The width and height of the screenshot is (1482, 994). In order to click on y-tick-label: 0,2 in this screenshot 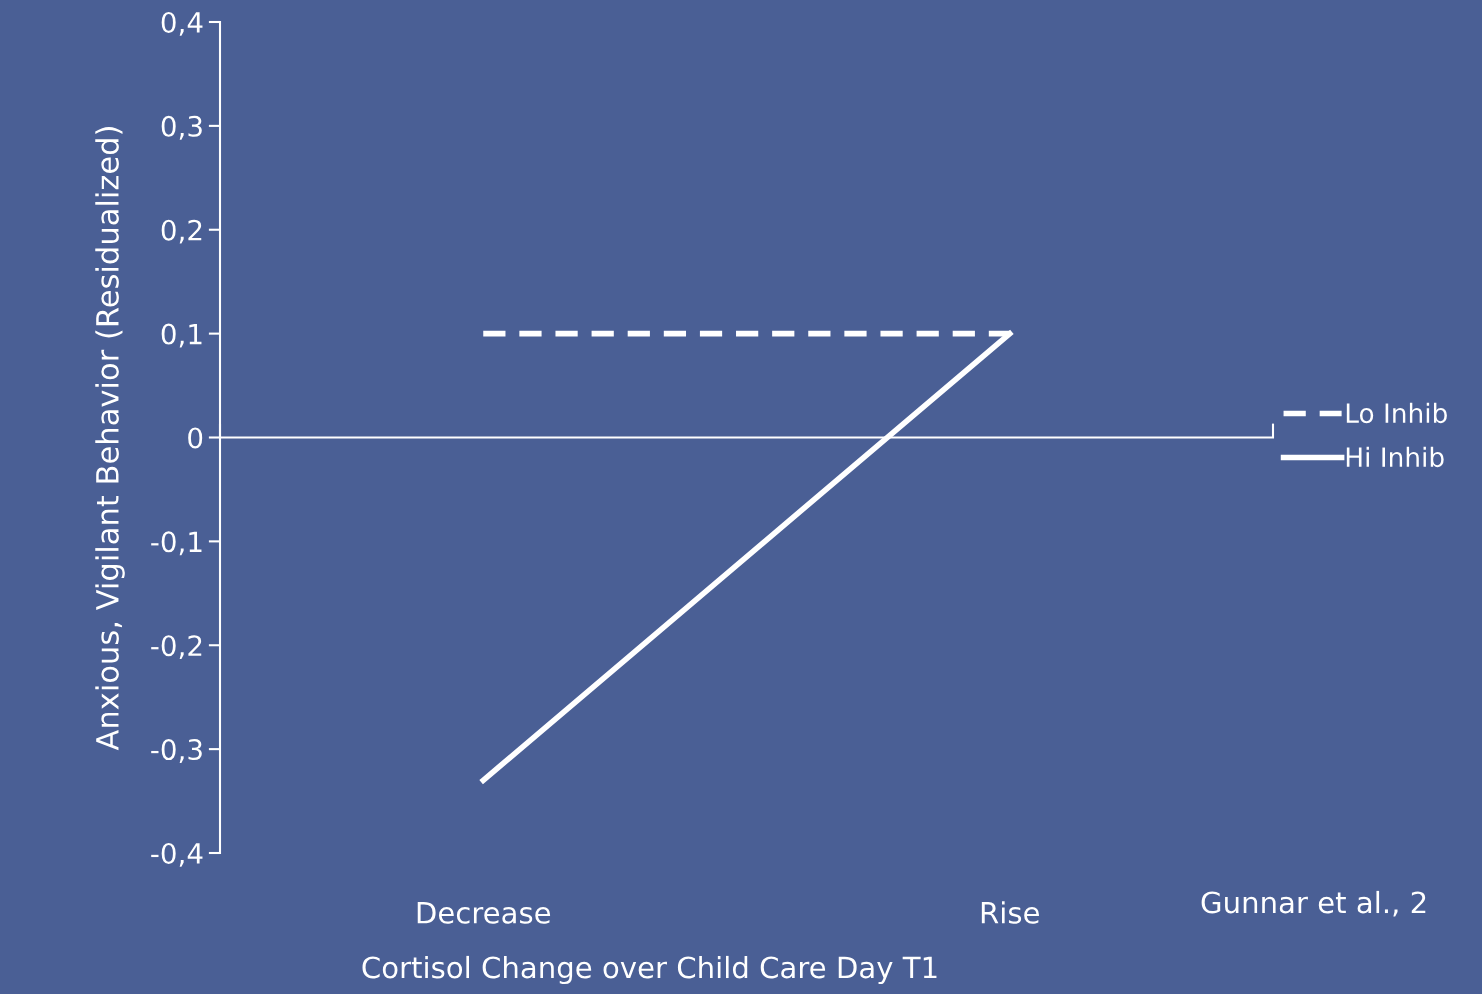, I will do `click(181, 231)`.